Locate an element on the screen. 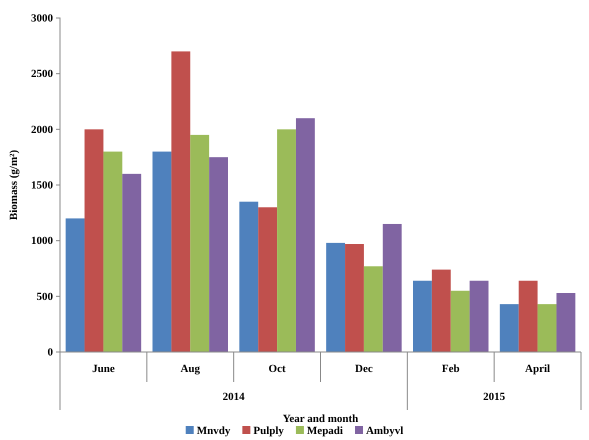  x-axis-title: Year and month is located at coordinates (320, 419).